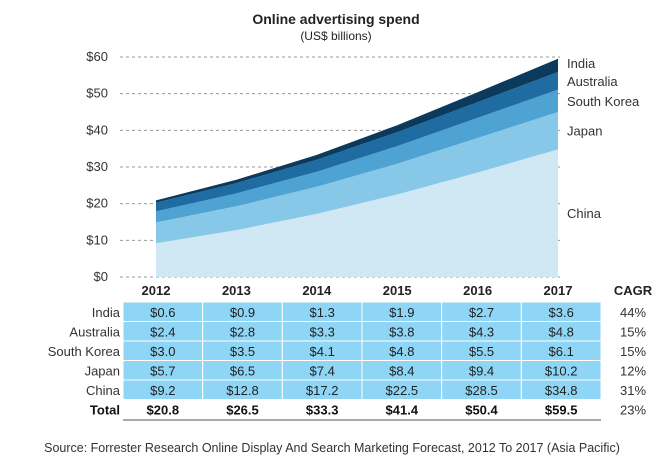 The image size is (664, 464). I want to click on x-tick-label: 2013, so click(236, 290).